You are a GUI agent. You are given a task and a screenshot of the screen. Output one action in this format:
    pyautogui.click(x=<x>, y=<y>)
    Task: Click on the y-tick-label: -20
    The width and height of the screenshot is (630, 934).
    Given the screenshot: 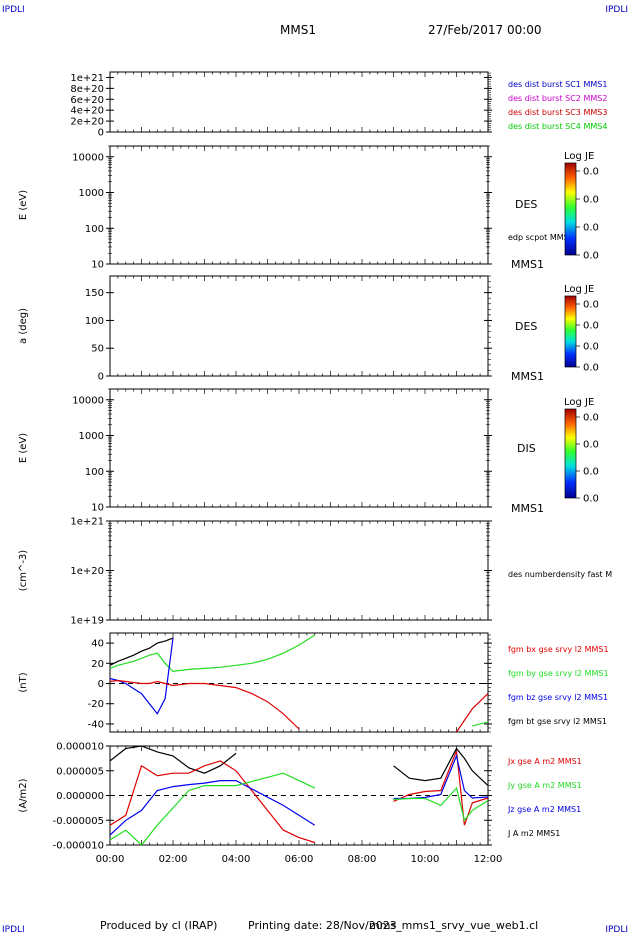 What is the action you would take?
    pyautogui.click(x=96, y=704)
    